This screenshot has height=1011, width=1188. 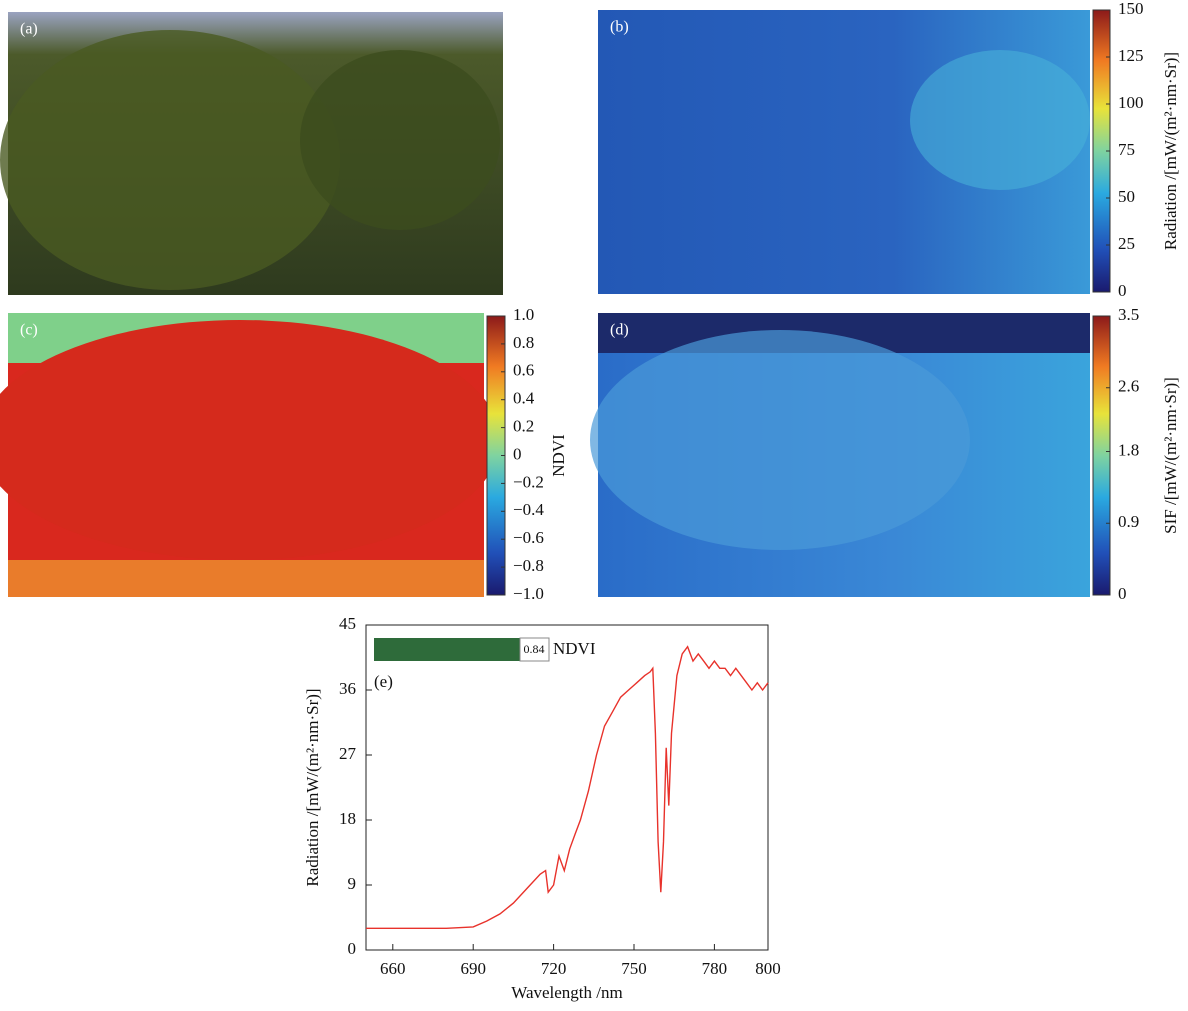 I want to click on x-tick-label: 690, so click(x=473, y=968).